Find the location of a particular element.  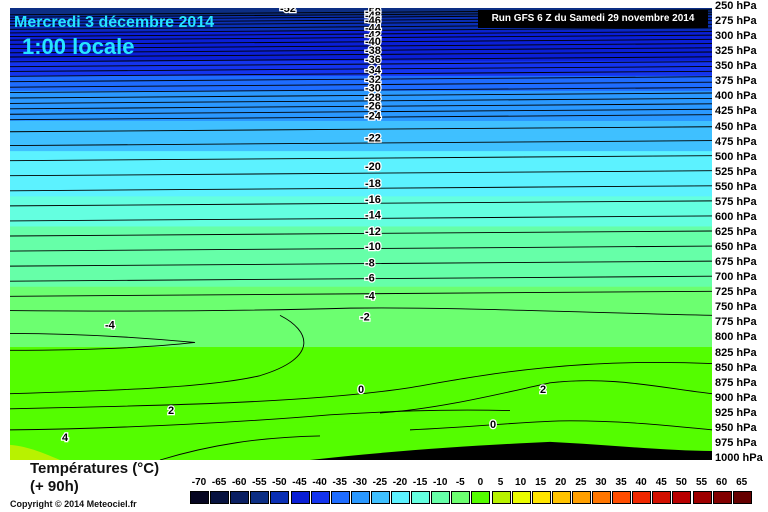

pressure-tick-label: 475 hPa is located at coordinates (736, 141).